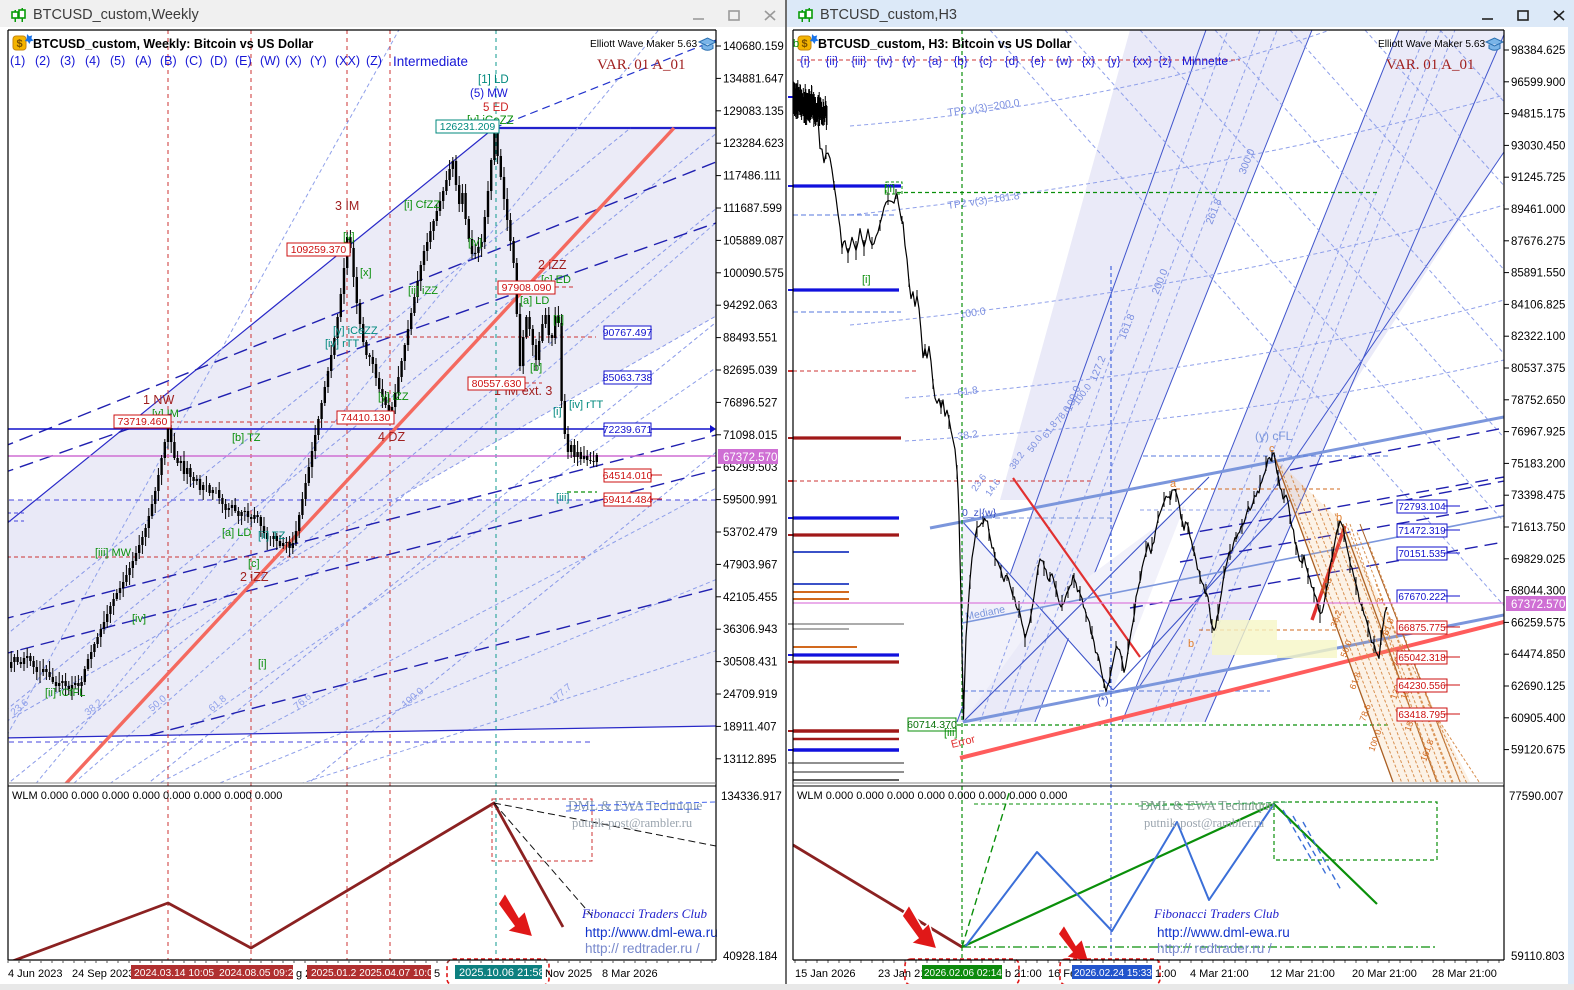  What do you see at coordinates (254, 564) in the screenshot?
I see `svg-text: [c]` at bounding box center [254, 564].